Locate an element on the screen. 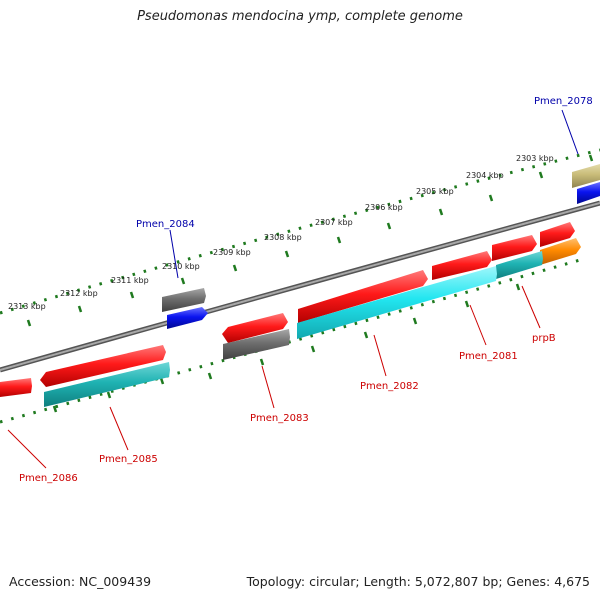 The image size is (600, 600). ruler-label-2305: 2305 kbp is located at coordinates (435, 191).